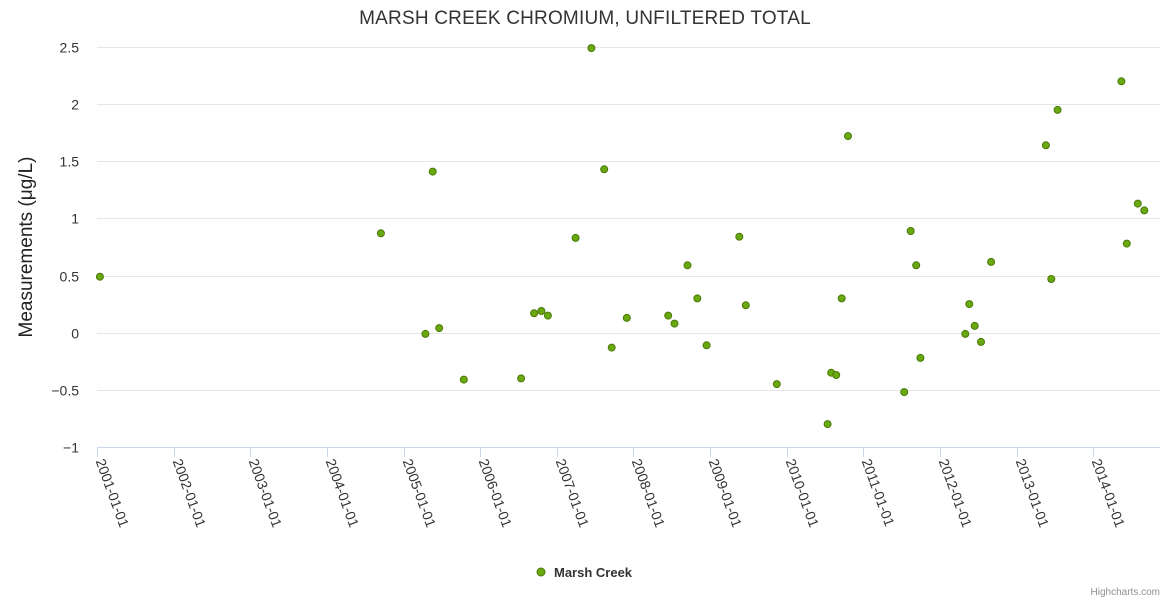 Image resolution: width=1170 pixels, height=600 pixels. Describe the element at coordinates (190, 493) in the screenshot. I see `x-tick-label: 2002-01-01` at that location.